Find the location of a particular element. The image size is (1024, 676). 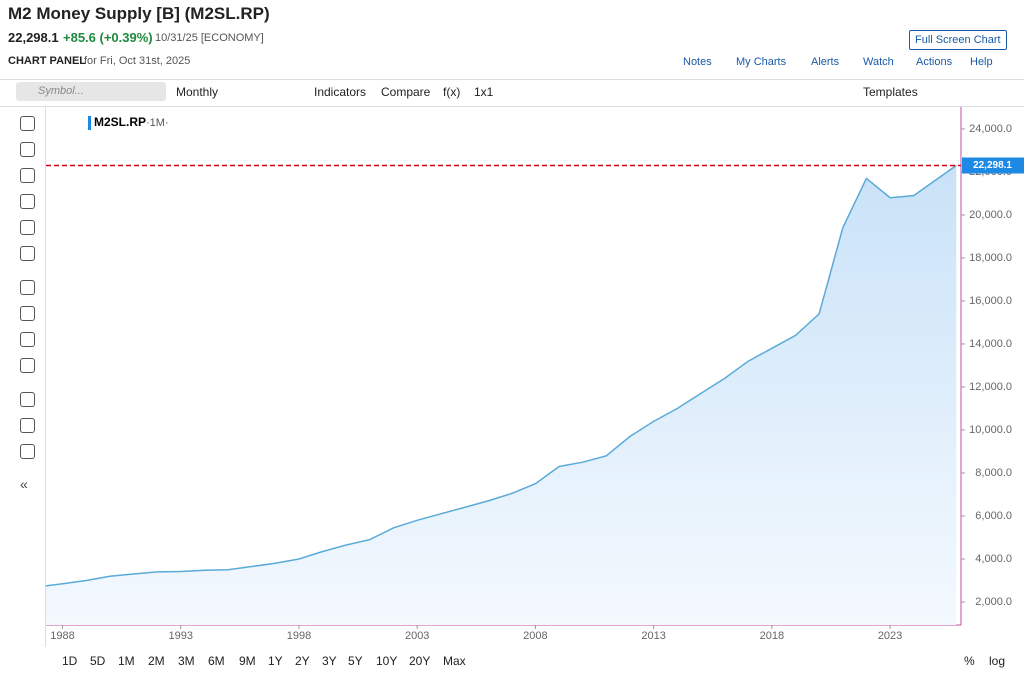

sidebar-border is located at coordinates (45, 377).